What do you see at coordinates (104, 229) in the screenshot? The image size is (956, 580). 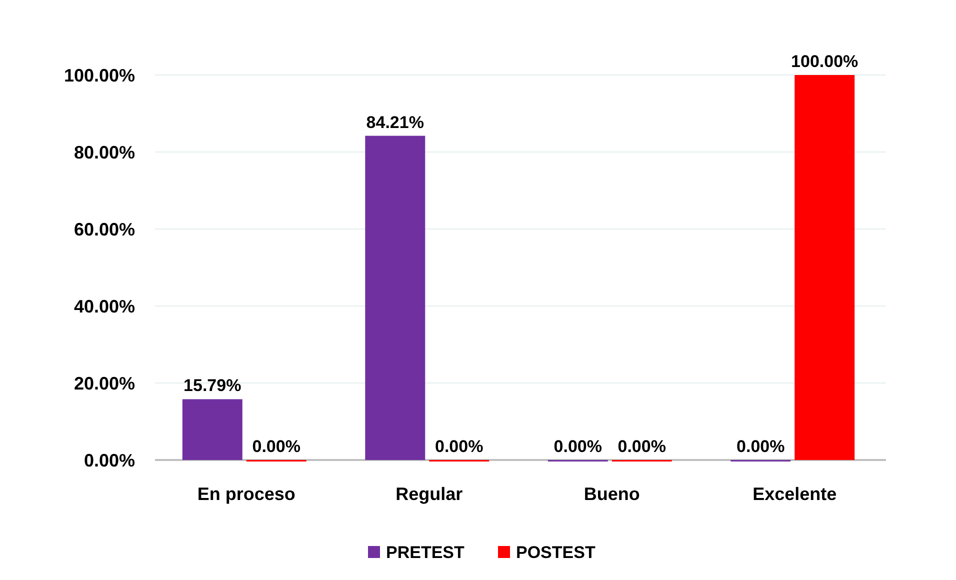 I see `y-tick-label: 60.00%` at bounding box center [104, 229].